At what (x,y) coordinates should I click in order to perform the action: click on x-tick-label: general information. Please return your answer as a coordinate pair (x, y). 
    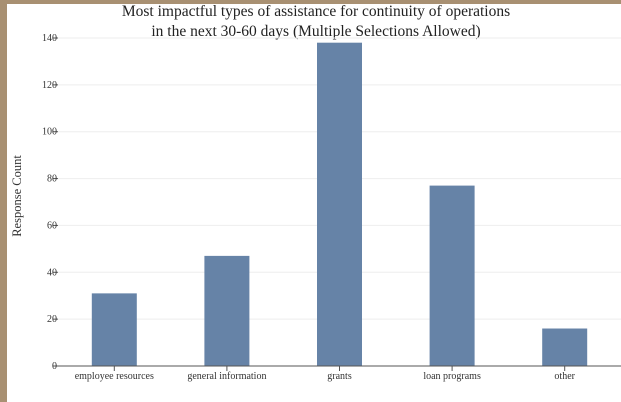
    Looking at the image, I should click on (226, 376).